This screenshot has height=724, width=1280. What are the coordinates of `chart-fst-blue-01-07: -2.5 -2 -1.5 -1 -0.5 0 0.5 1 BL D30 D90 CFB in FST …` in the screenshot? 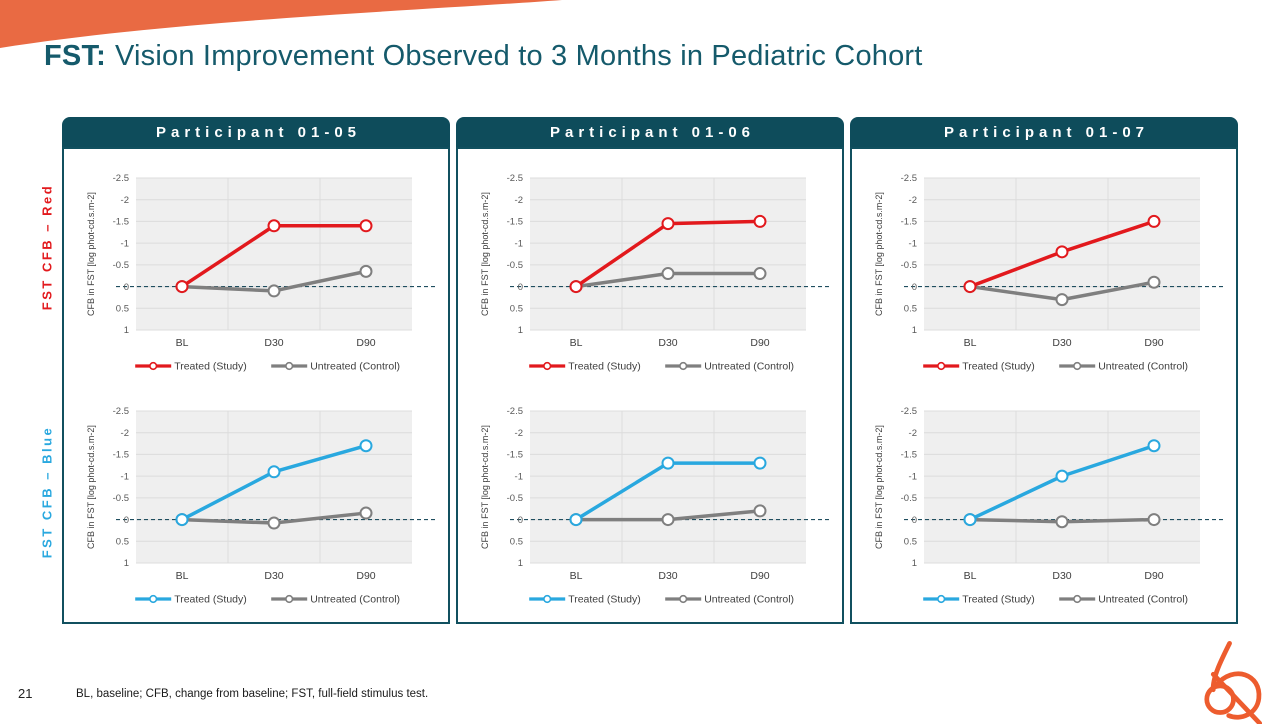 It's located at (1044, 501).